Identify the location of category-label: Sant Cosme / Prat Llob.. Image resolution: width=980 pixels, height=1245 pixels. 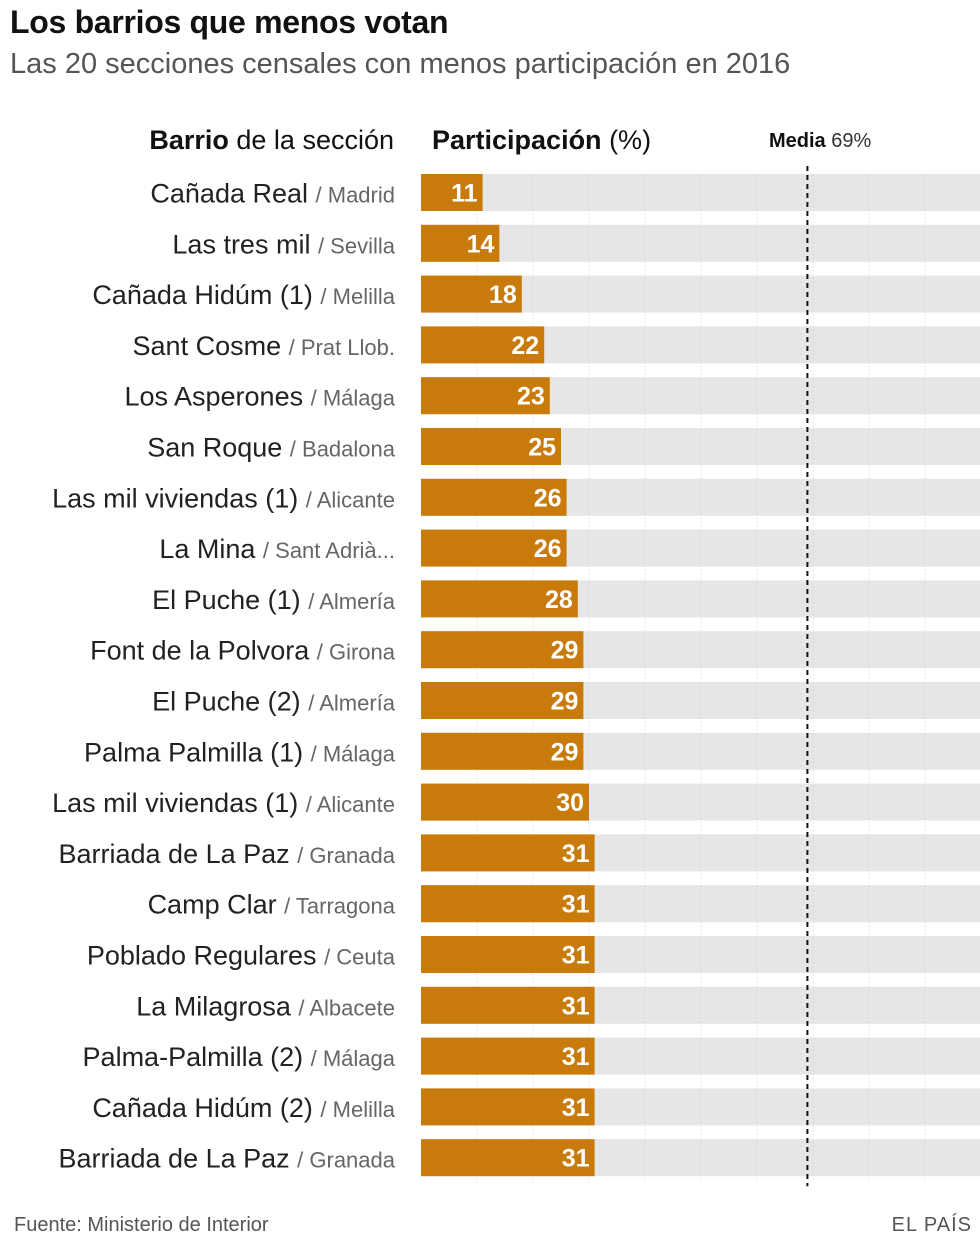
(264, 346).